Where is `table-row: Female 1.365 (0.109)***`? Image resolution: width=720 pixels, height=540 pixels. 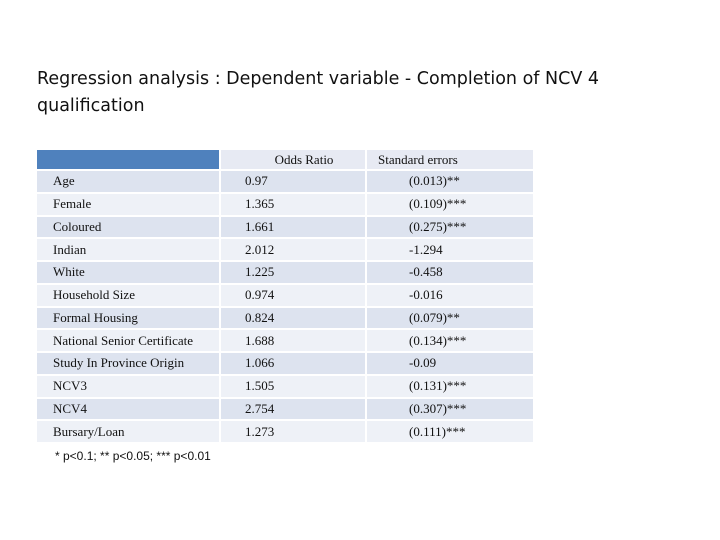 table-row: Female 1.365 (0.109)*** is located at coordinates (285, 204).